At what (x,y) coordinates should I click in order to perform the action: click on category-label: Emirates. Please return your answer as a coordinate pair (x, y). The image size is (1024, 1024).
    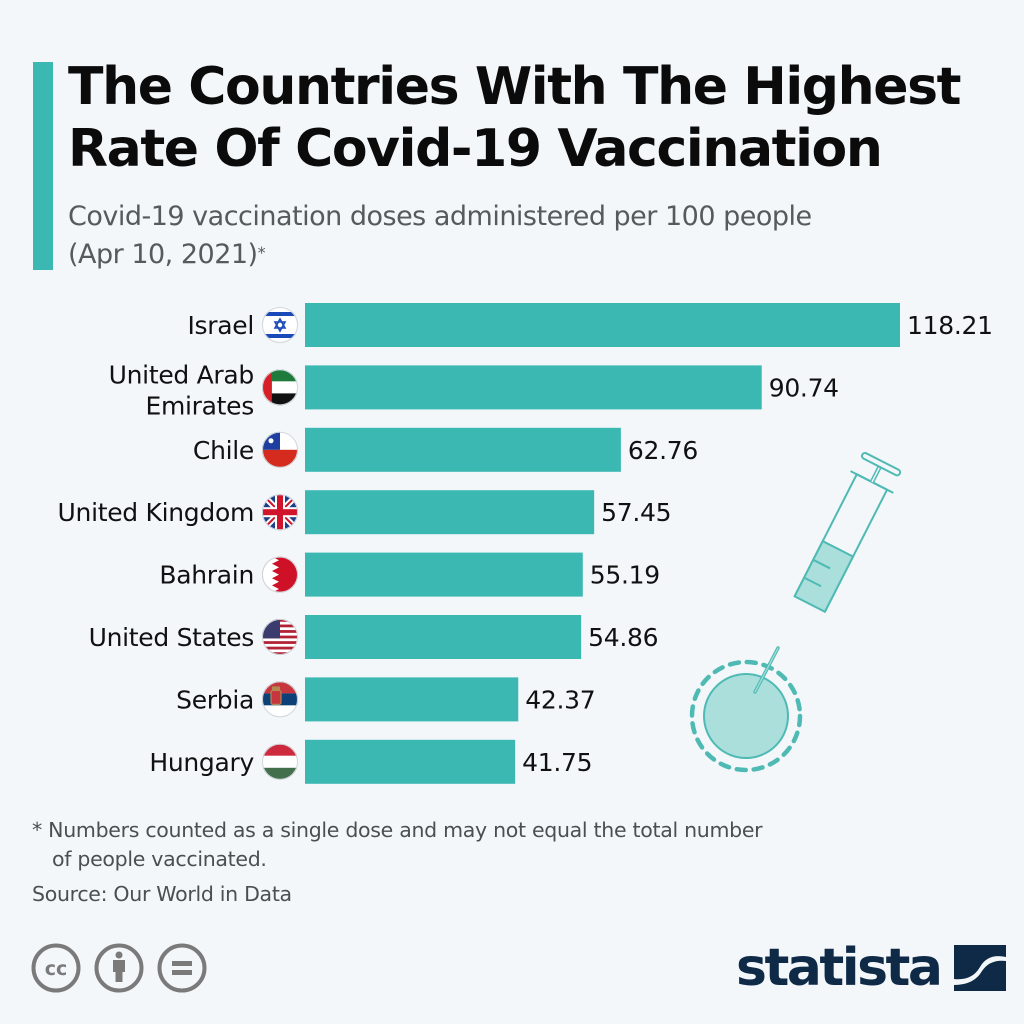
    Looking at the image, I should click on (199, 405).